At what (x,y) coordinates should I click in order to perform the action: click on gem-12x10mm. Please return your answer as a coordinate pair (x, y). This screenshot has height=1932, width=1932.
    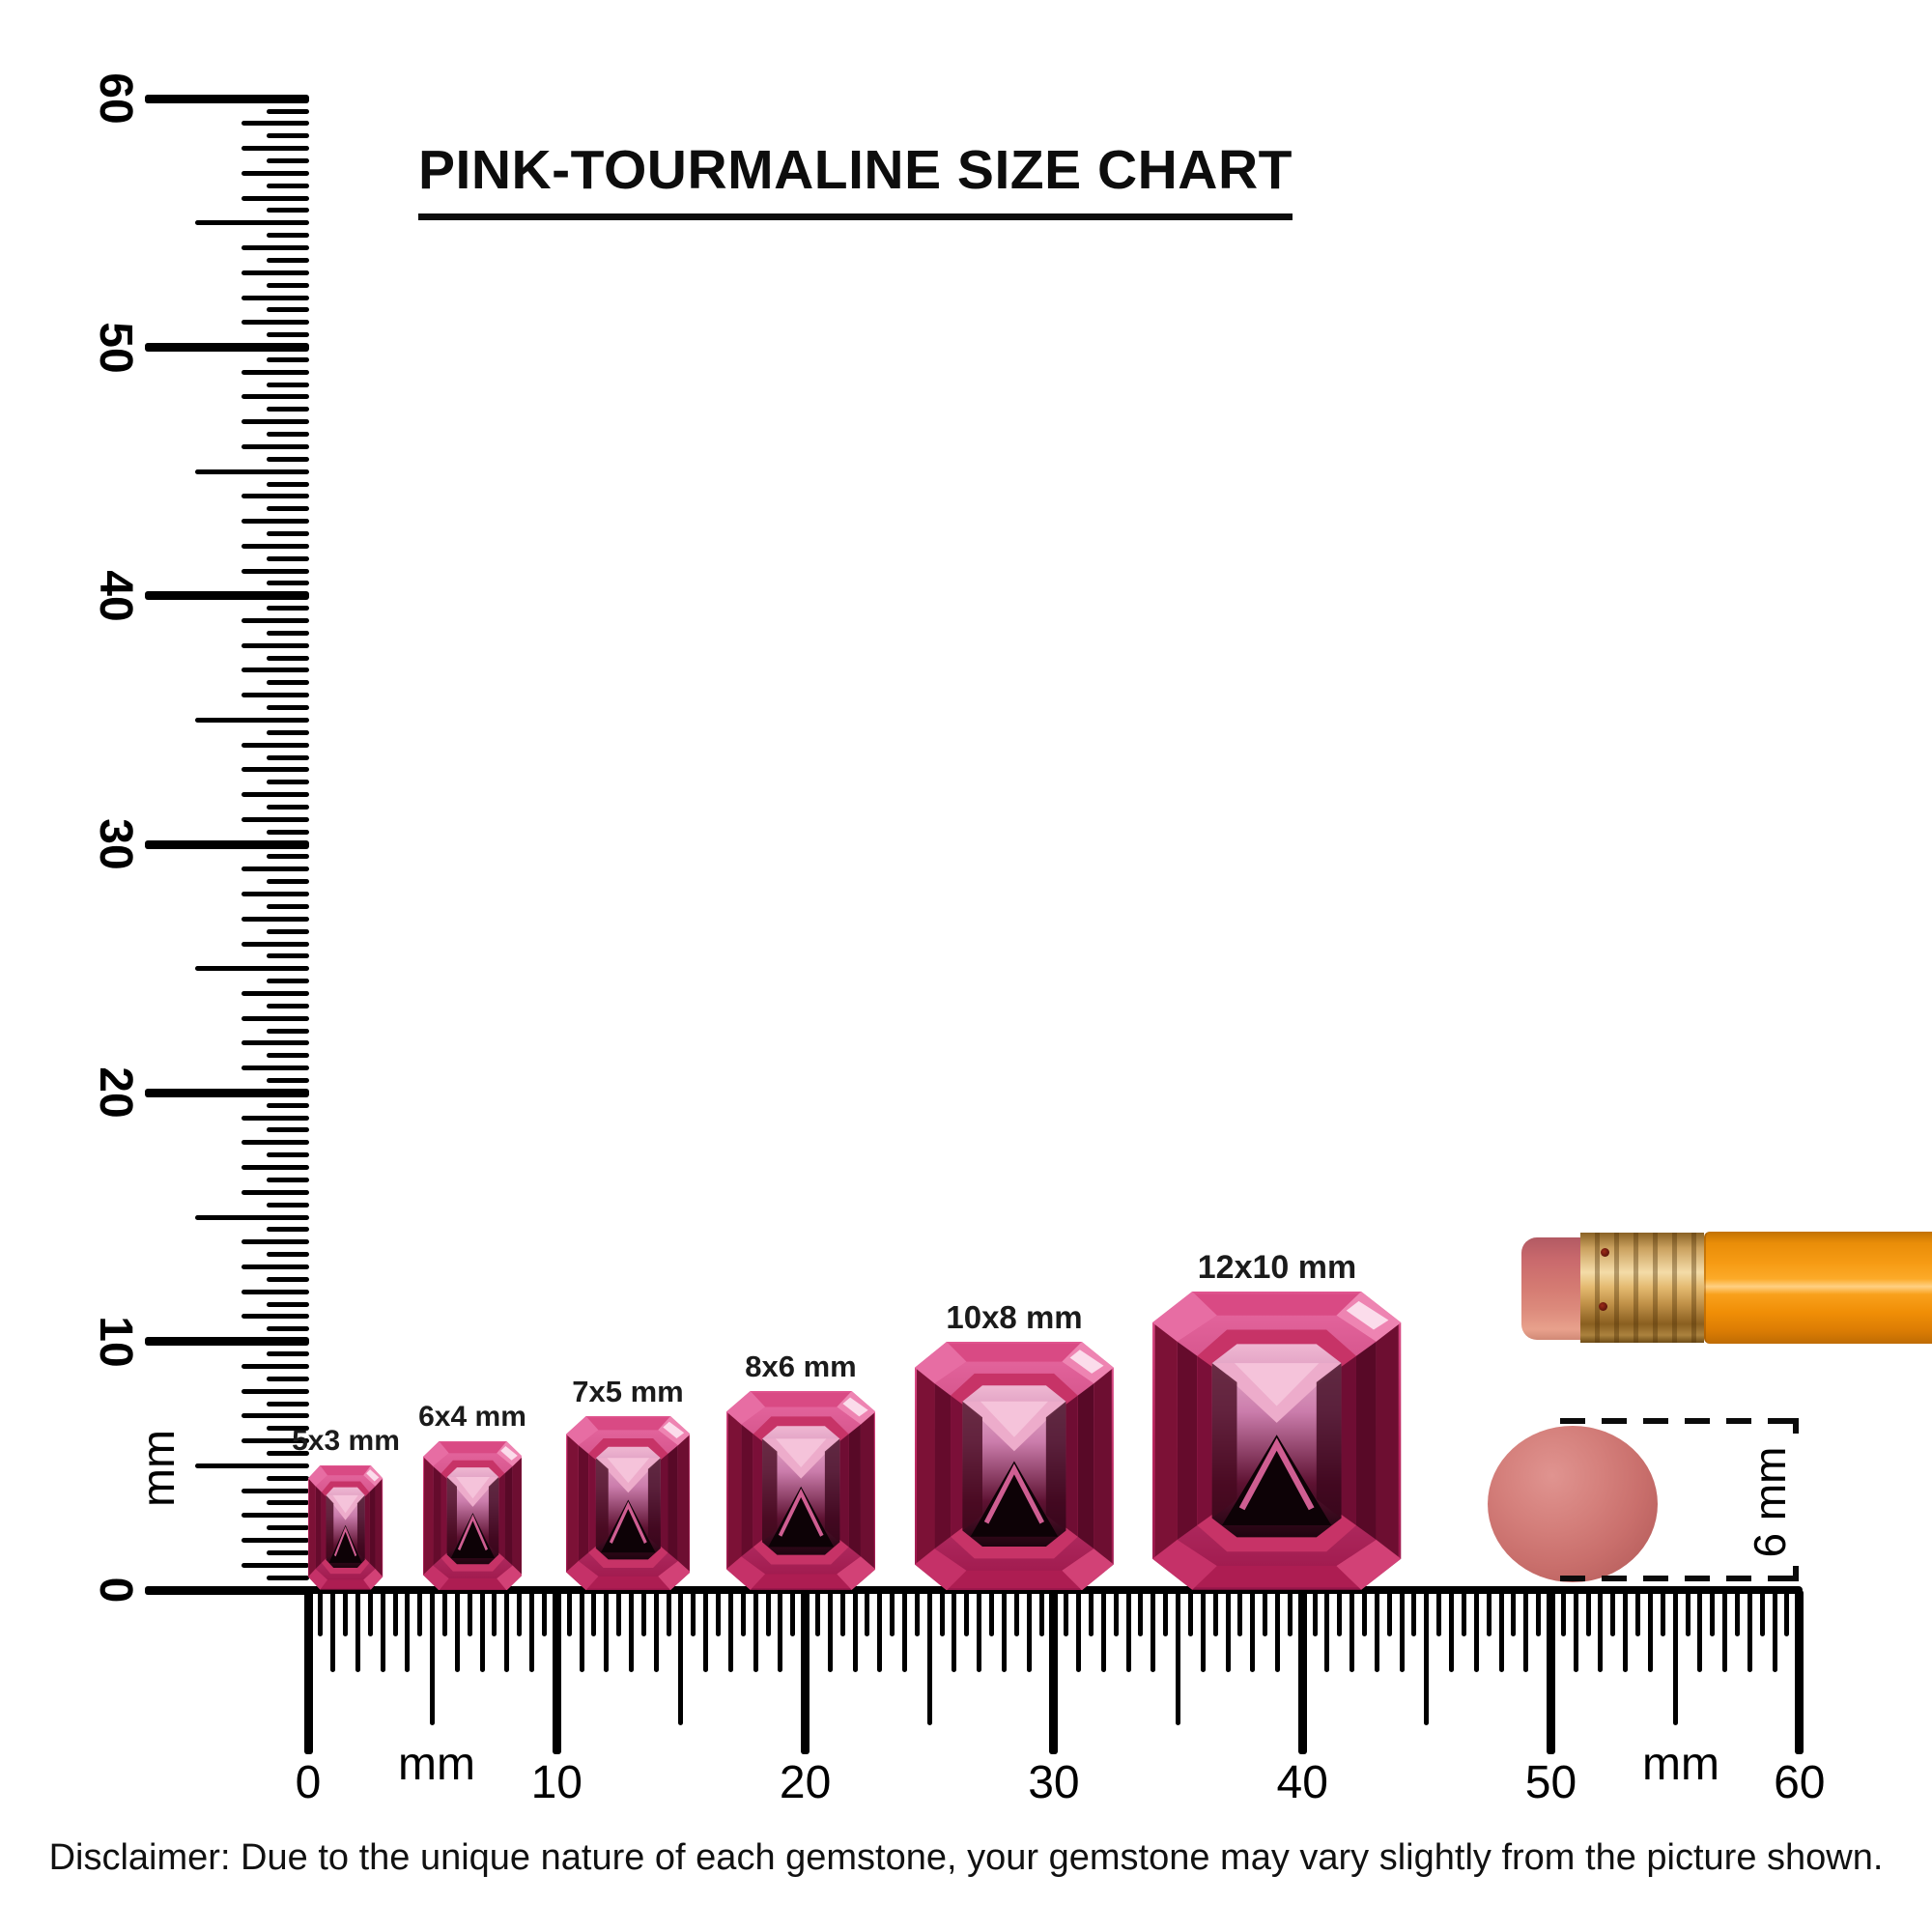
    Looking at the image, I should click on (1277, 1441).